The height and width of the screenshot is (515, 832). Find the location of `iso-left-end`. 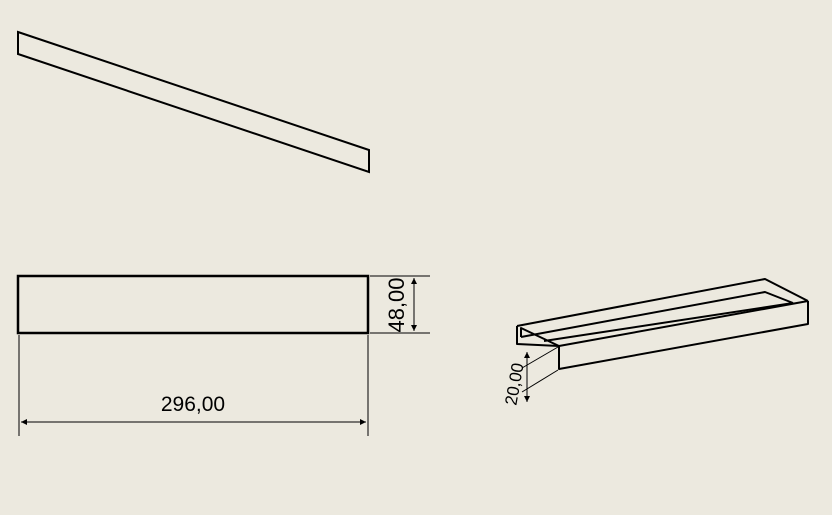

iso-left-end is located at coordinates (538, 336).